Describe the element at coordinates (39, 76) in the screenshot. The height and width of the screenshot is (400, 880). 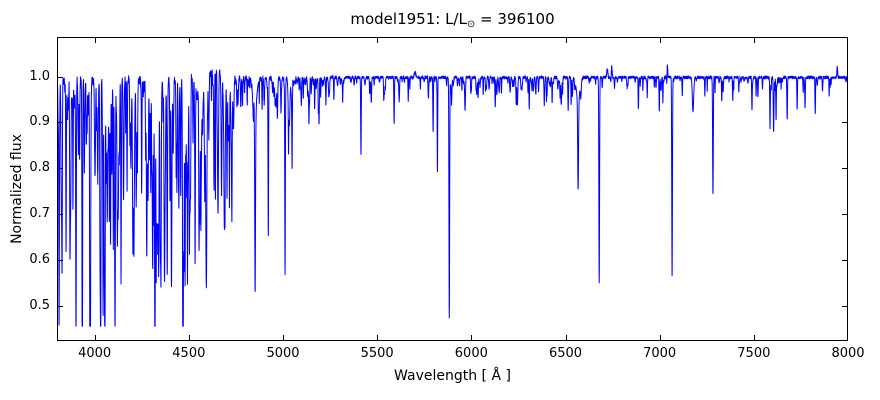
I see `y-tick-label: 1.0` at that location.